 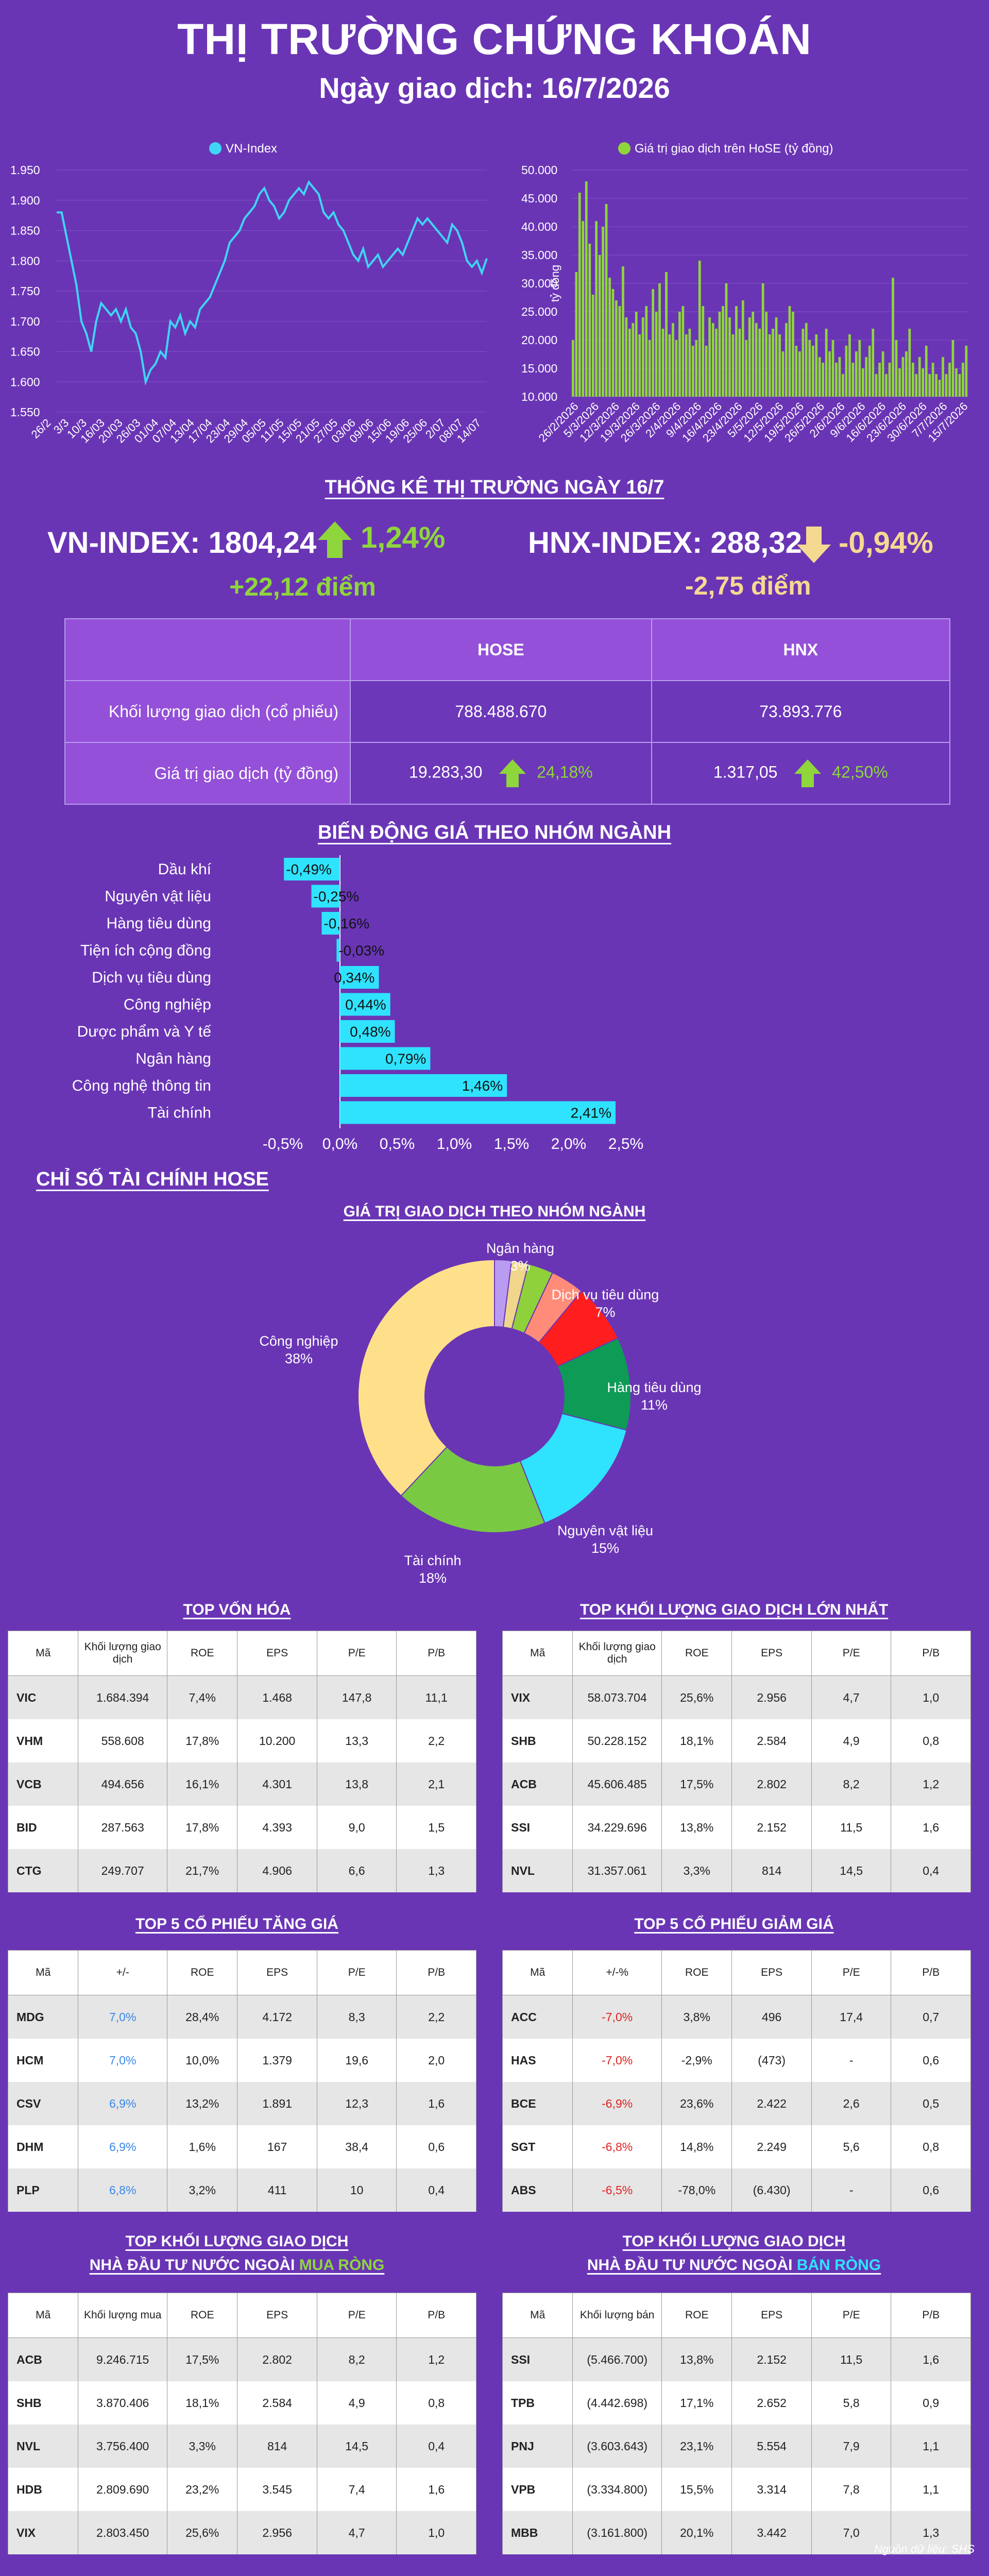 I want to click on table-cell: (4.442.698), so click(x=617, y=2403).